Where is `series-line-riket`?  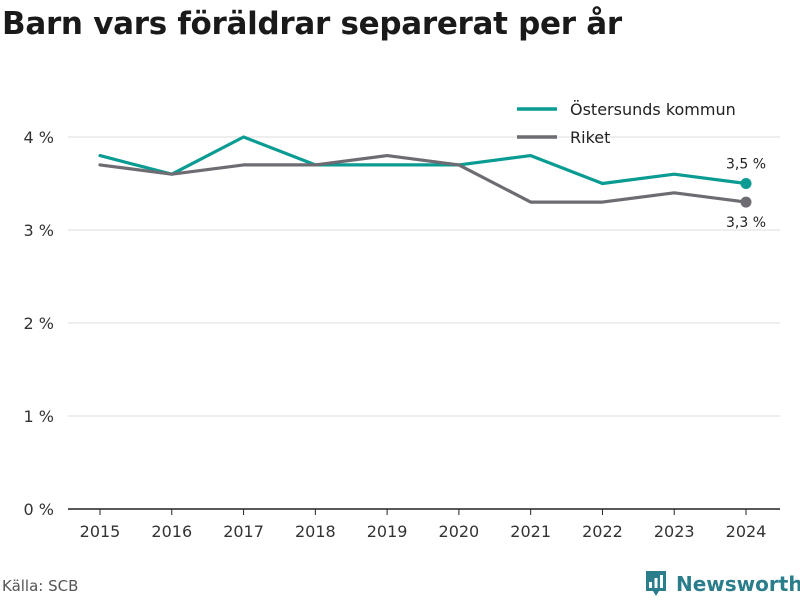 series-line-riket is located at coordinates (423, 179).